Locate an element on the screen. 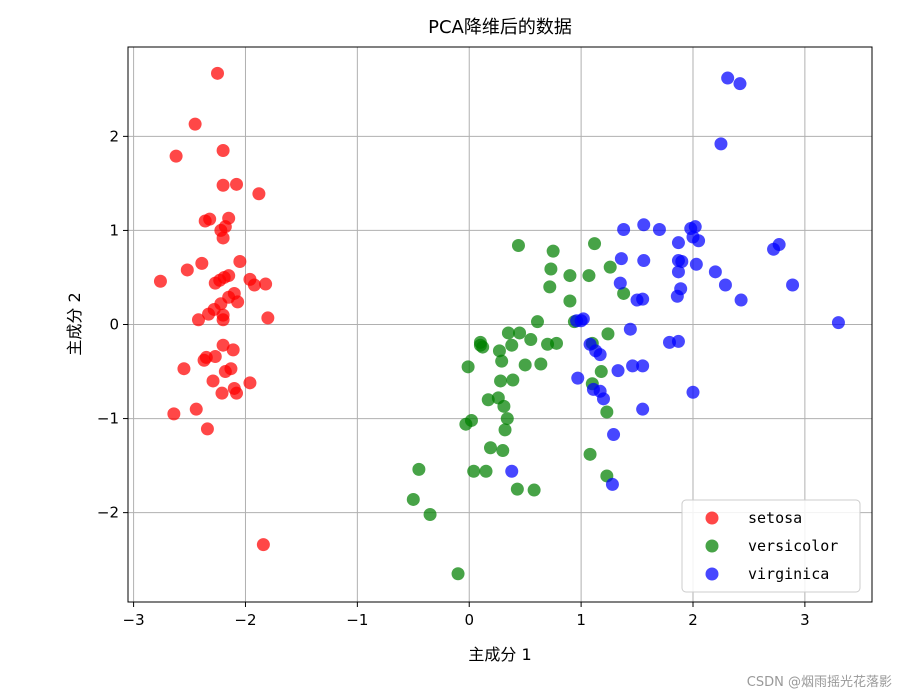 Image resolution: width=898 pixels, height=694 pixels. x-axis-ticks: −3 −2 −1 0 1 2 3 is located at coordinates (466, 615).